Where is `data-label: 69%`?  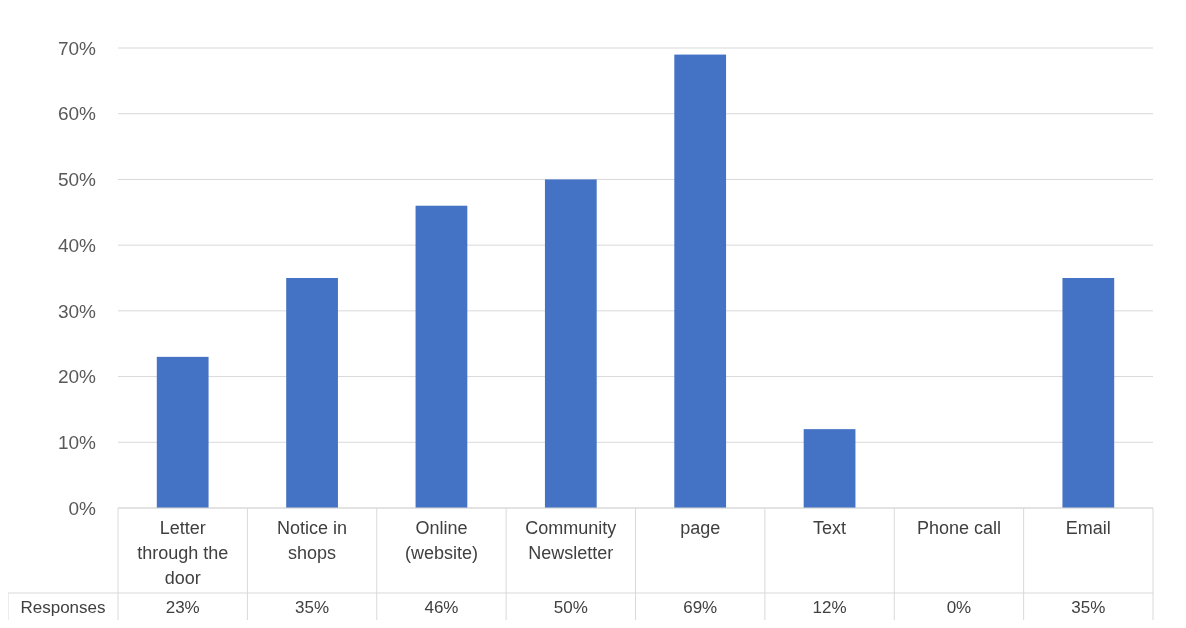 data-label: 69% is located at coordinates (700, 607).